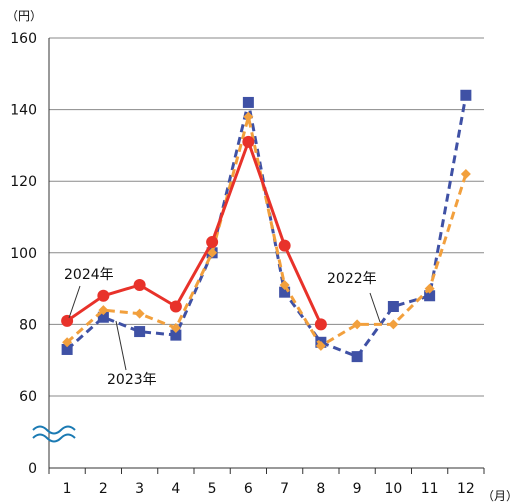  I want to click on x-tick-label: 8, so click(320, 489).